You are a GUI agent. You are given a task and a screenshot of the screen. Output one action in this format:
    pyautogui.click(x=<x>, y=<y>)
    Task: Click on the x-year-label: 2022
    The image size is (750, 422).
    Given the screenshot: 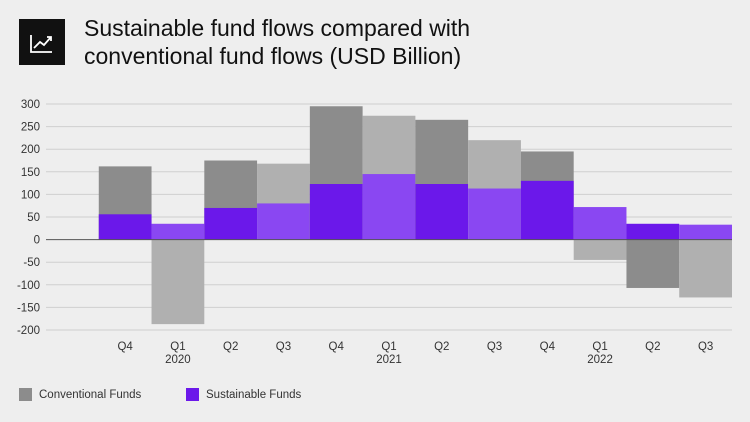 What is the action you would take?
    pyautogui.click(x=600, y=360)
    